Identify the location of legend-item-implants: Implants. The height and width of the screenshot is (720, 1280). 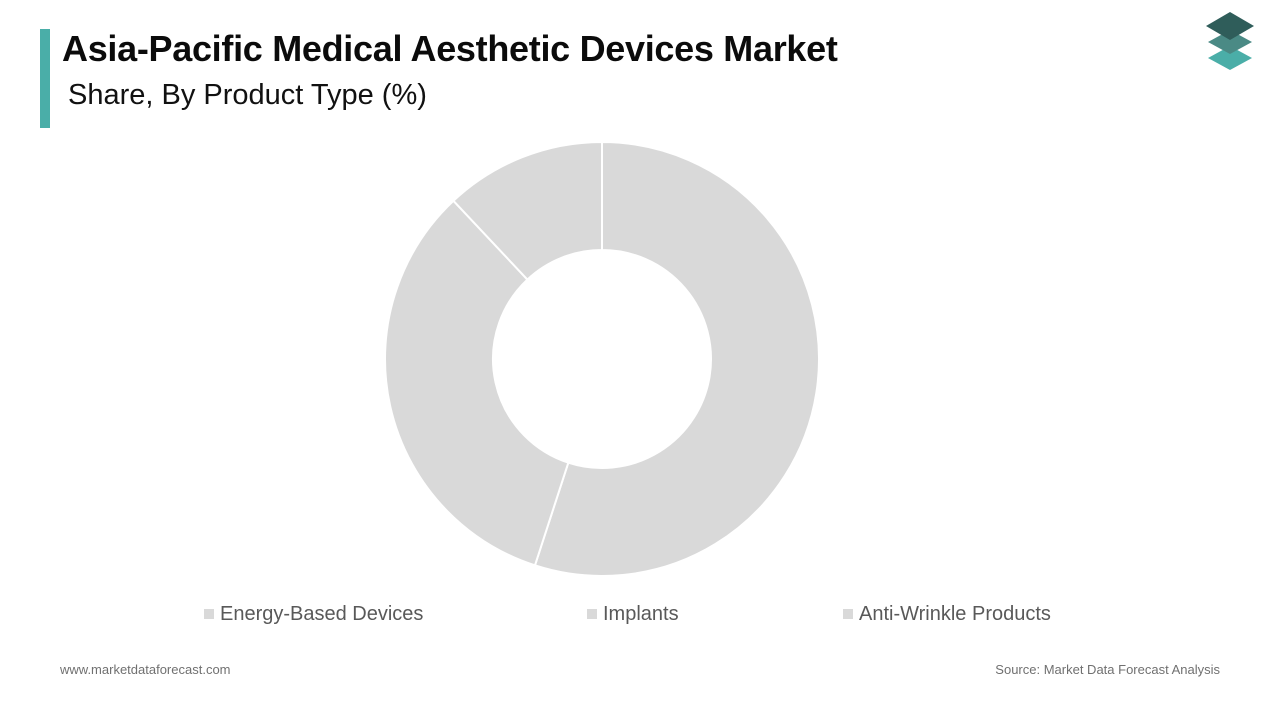
(633, 614).